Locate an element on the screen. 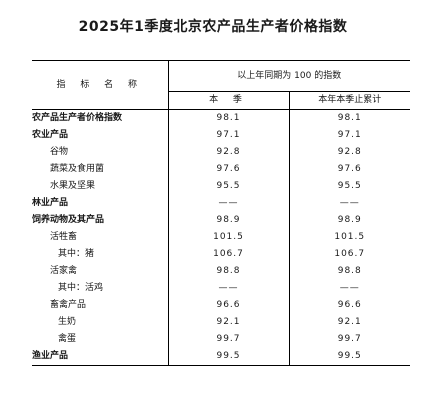  table-row: 谷物 92.8 92.8 is located at coordinates (221, 152).